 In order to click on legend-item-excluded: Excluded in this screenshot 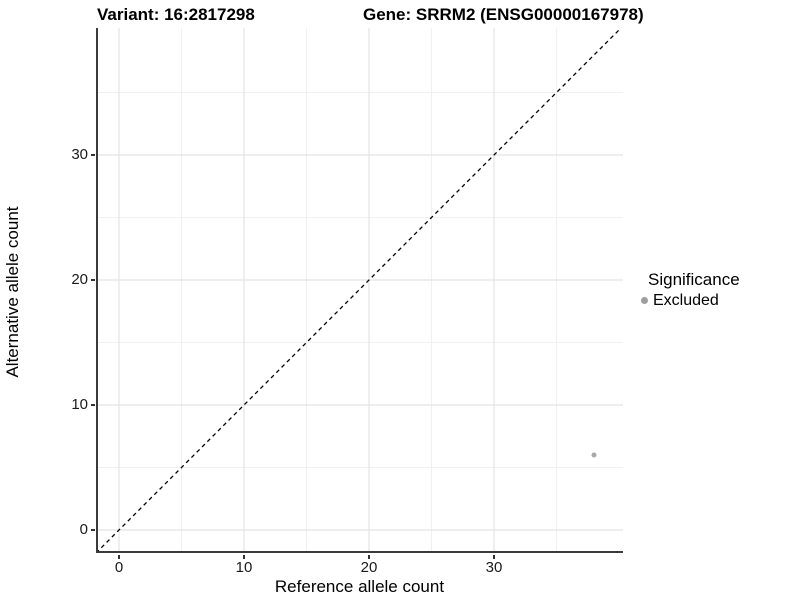, I will do `click(689, 300)`.